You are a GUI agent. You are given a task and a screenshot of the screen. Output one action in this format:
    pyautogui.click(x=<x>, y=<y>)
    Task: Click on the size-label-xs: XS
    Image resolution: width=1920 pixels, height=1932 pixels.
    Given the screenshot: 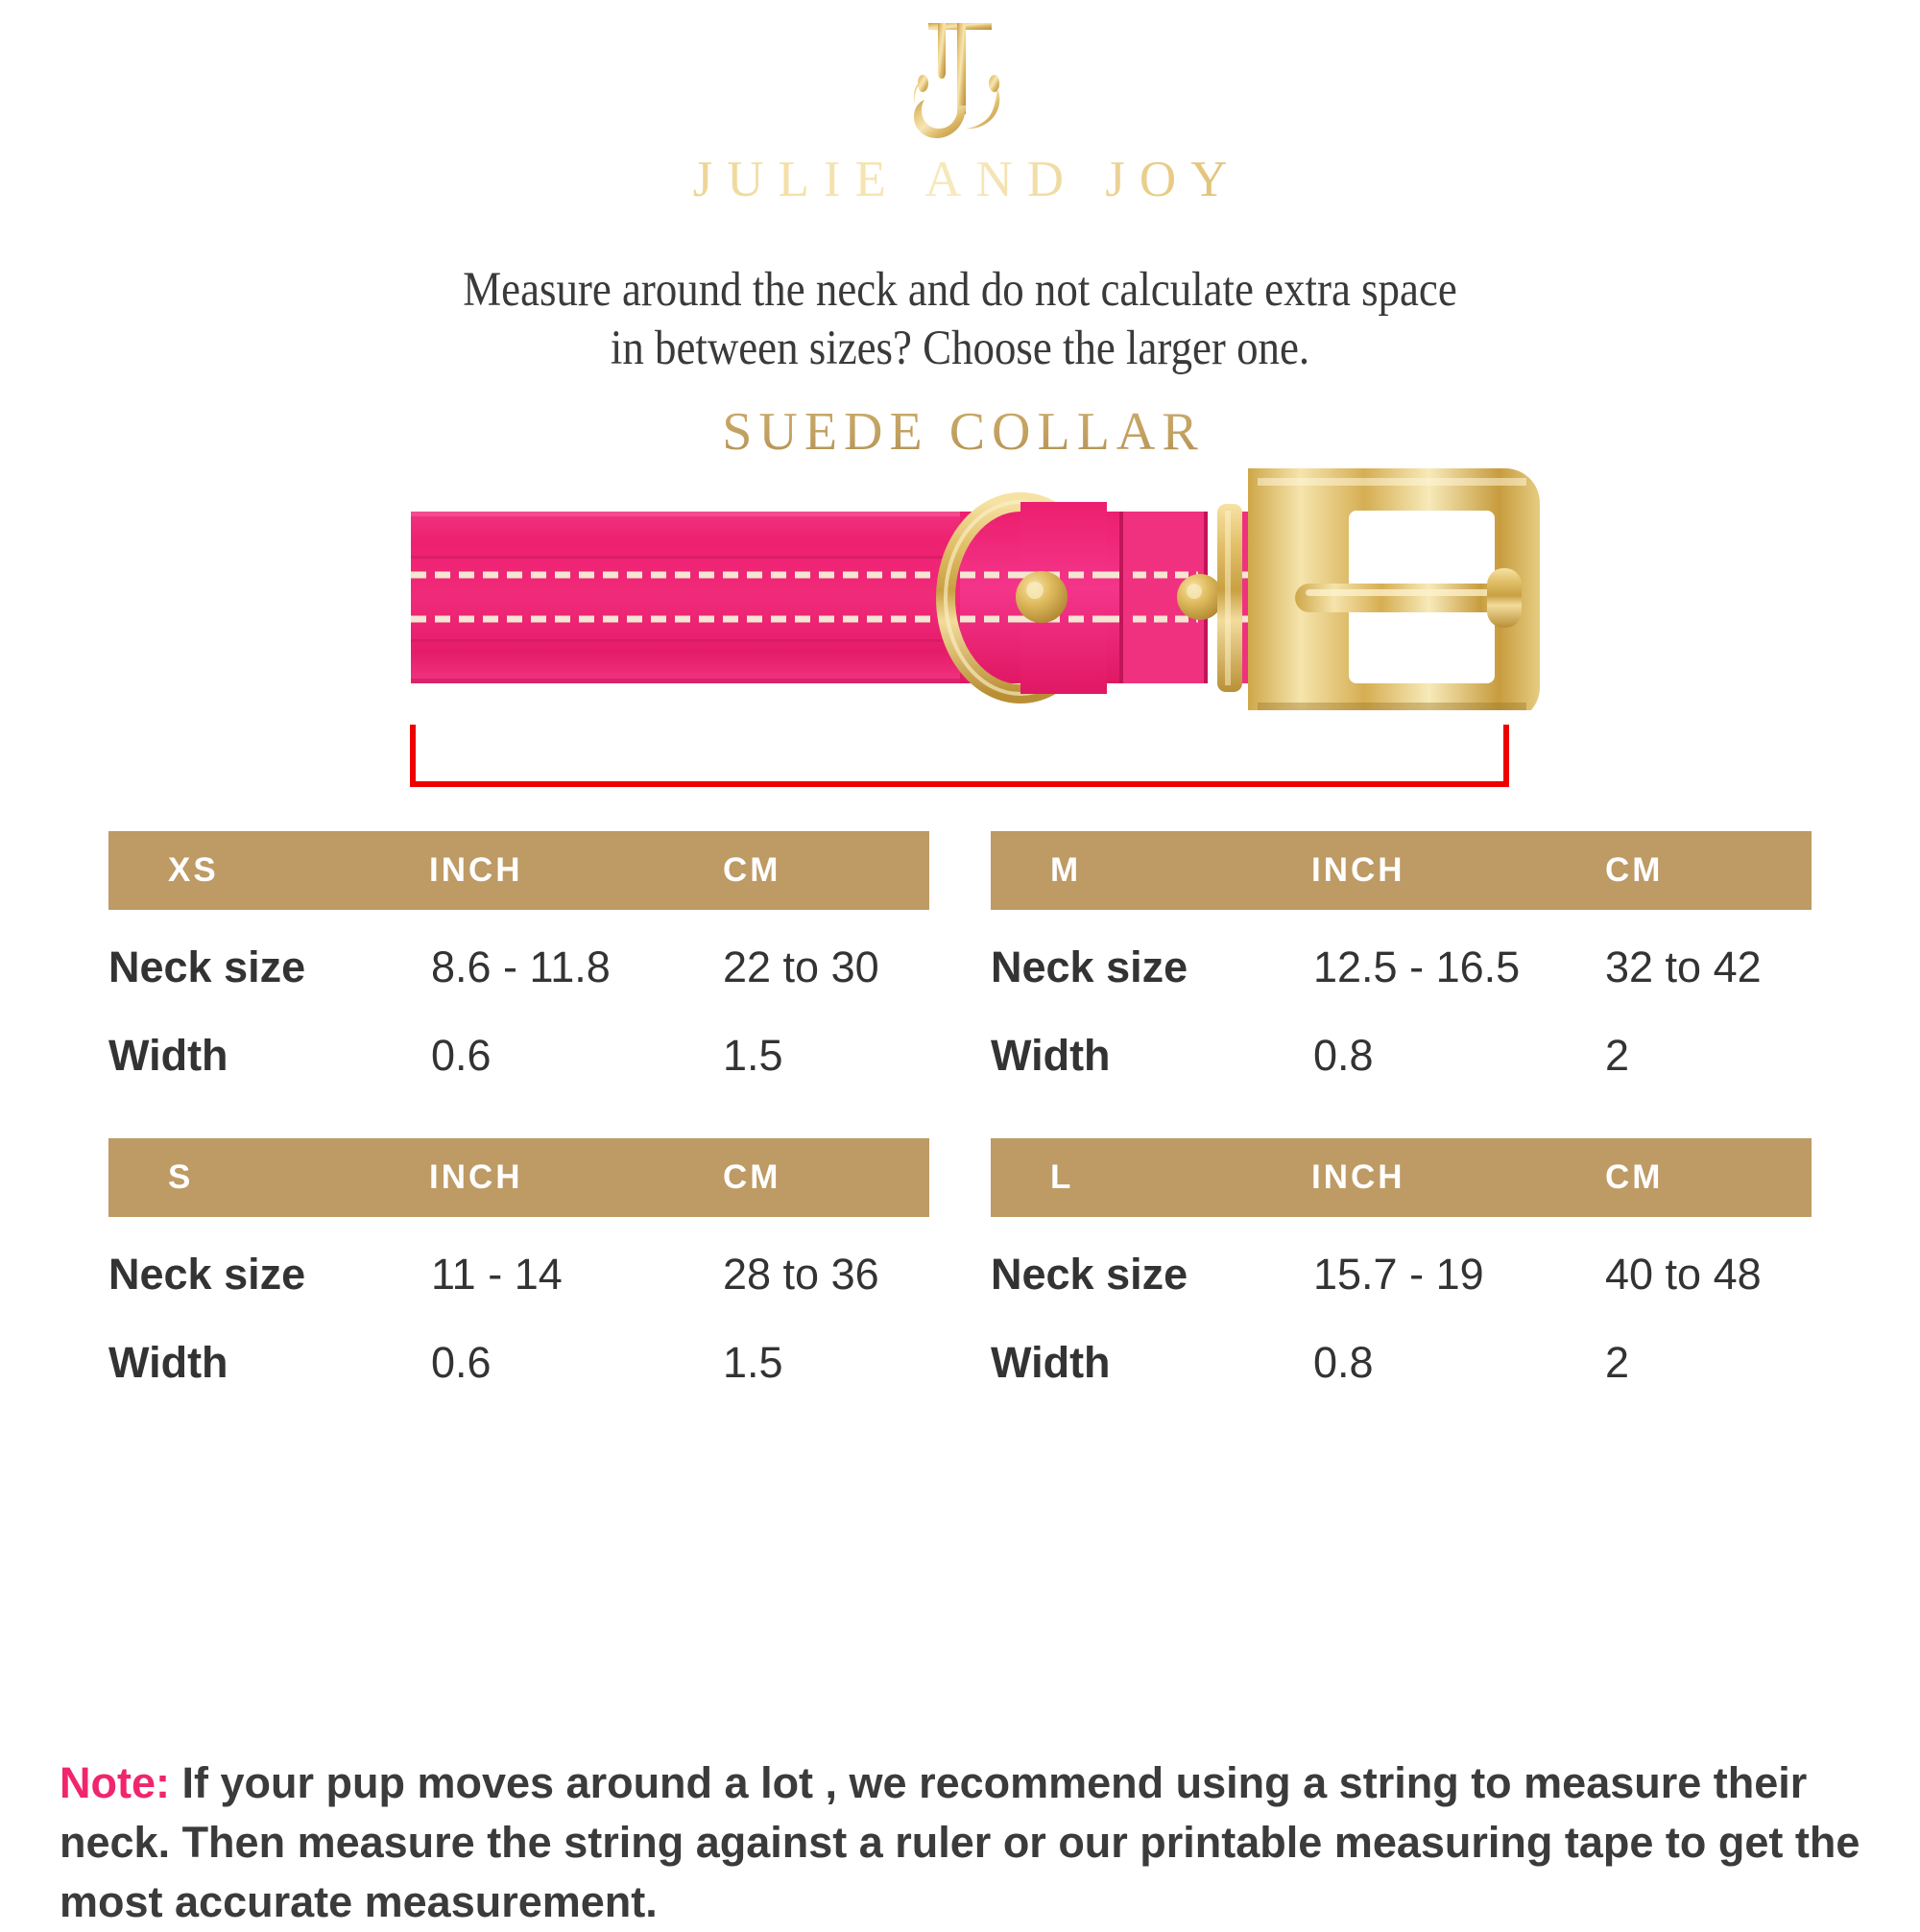 What is the action you would take?
    pyautogui.click(x=194, y=870)
    